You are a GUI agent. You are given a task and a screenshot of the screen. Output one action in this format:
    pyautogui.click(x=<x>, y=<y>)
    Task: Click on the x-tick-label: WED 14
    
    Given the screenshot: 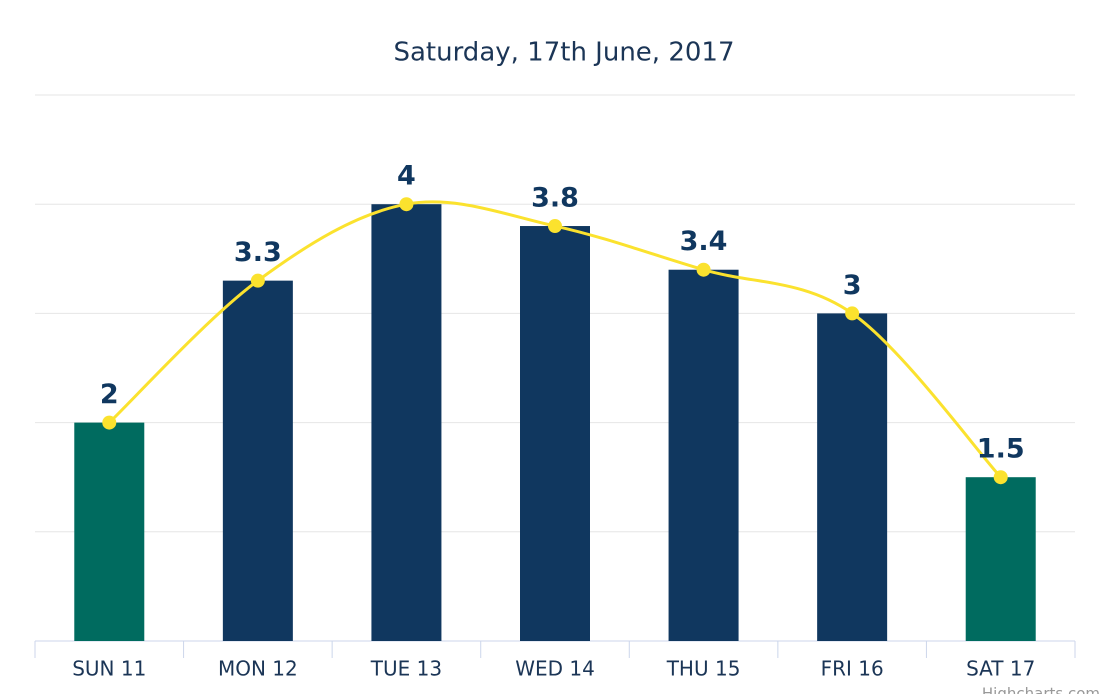 What is the action you would take?
    pyautogui.click(x=555, y=669)
    